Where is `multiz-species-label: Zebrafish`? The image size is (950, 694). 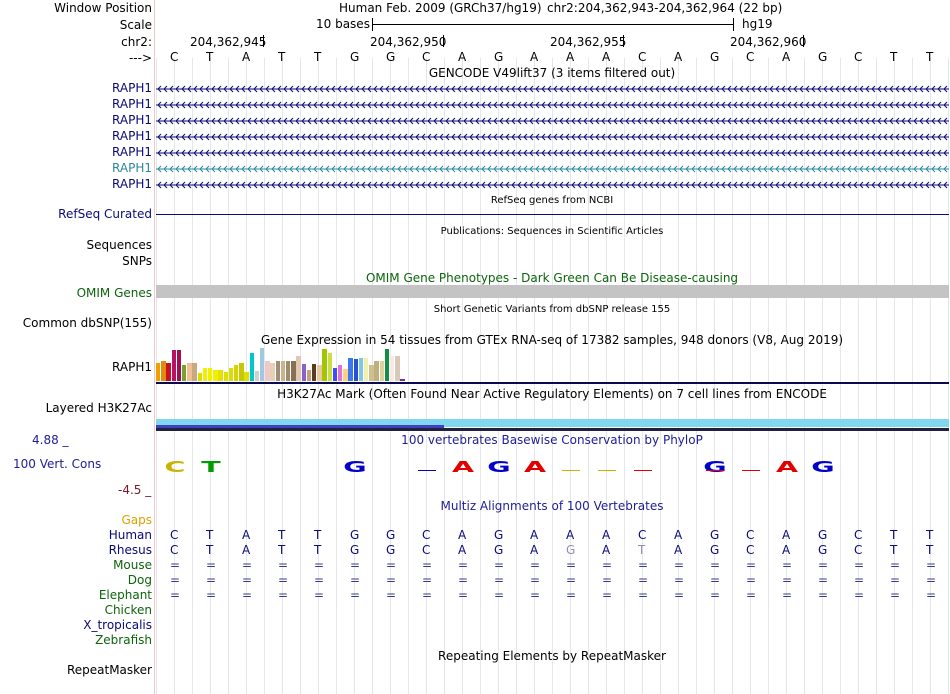 multiz-species-label: Zebrafish is located at coordinates (123, 640).